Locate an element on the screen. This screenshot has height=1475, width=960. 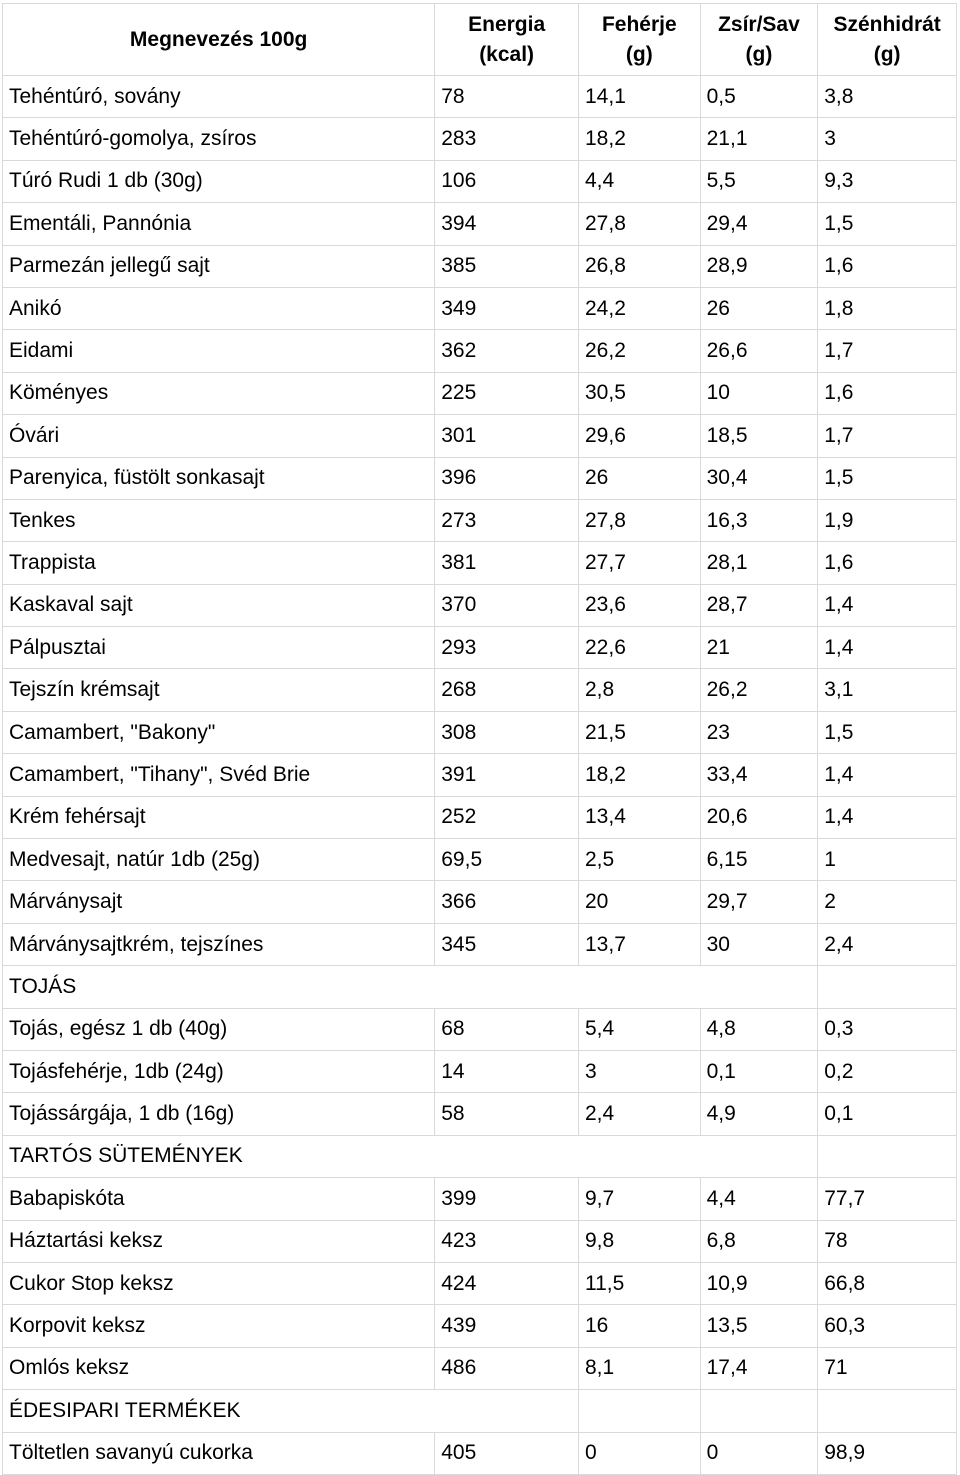
energy-cell: 268 is located at coordinates (506, 690).